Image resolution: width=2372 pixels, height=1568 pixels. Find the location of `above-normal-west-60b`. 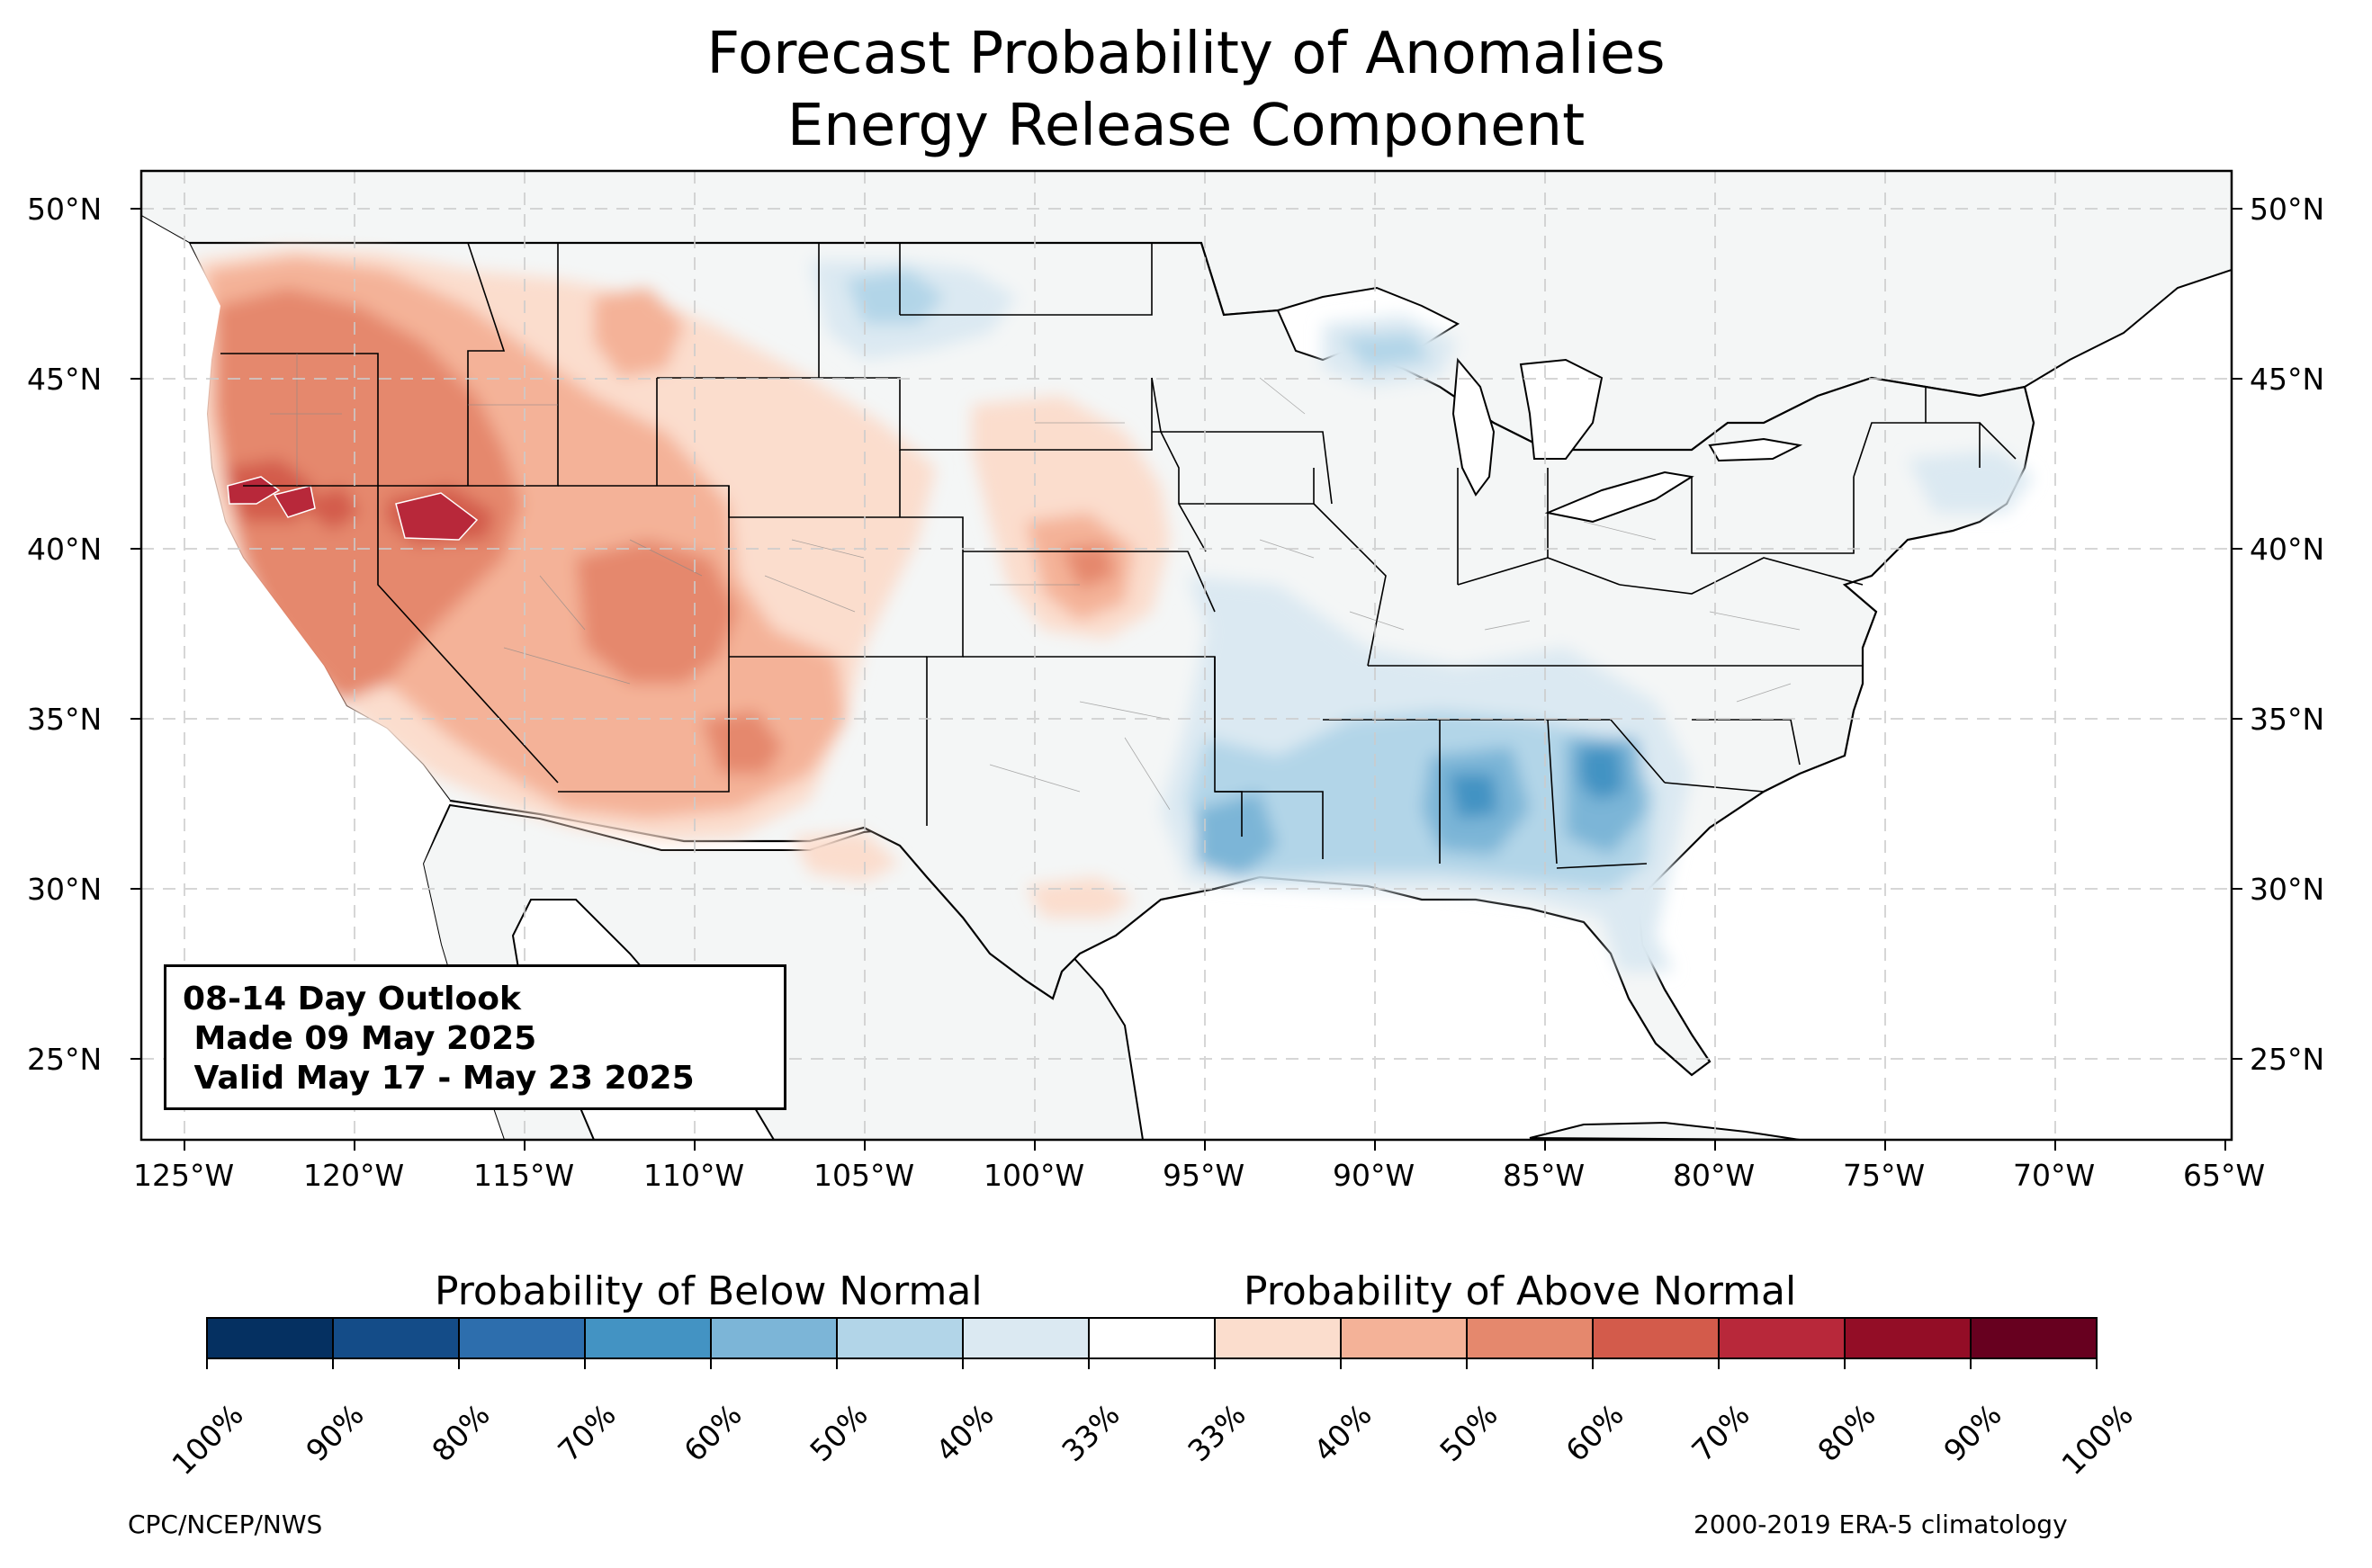

above-normal-west-60b is located at coordinates (657, 612).